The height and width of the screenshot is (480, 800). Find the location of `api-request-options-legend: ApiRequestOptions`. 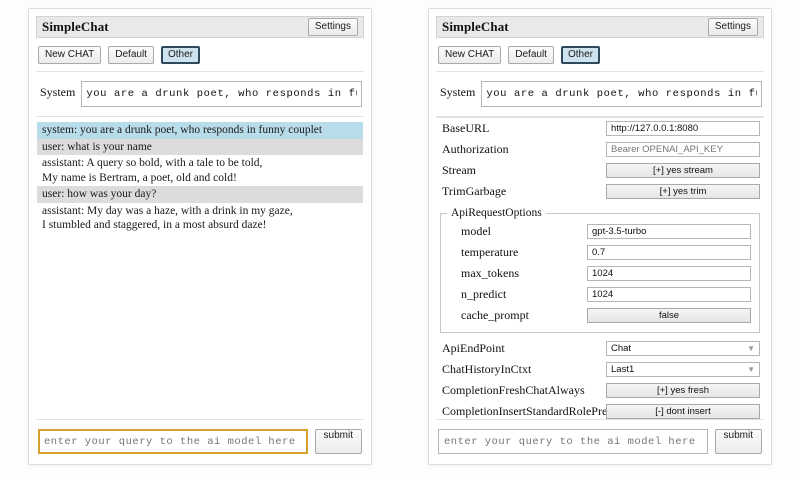

api-request-options-legend: ApiRequestOptions is located at coordinates (496, 213).